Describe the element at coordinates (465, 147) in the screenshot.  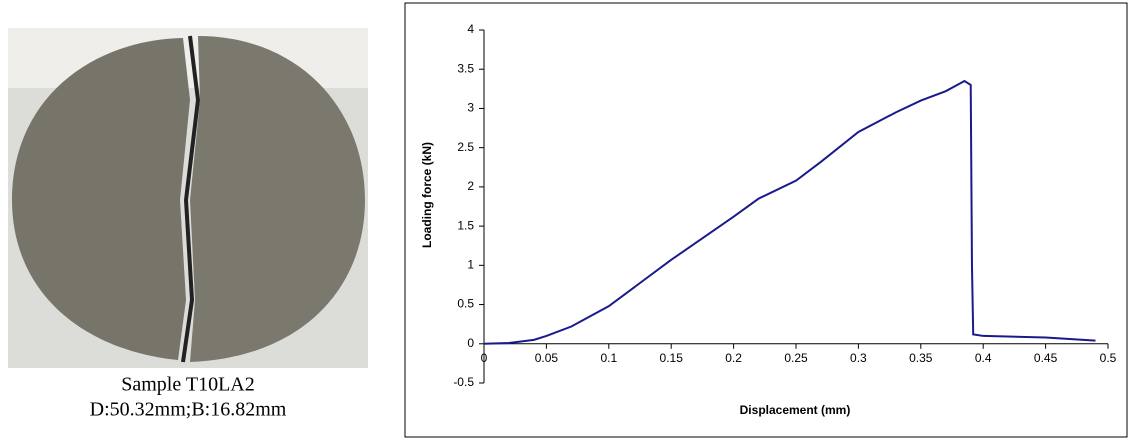
I see `y-tick-label: 2.5` at that location.